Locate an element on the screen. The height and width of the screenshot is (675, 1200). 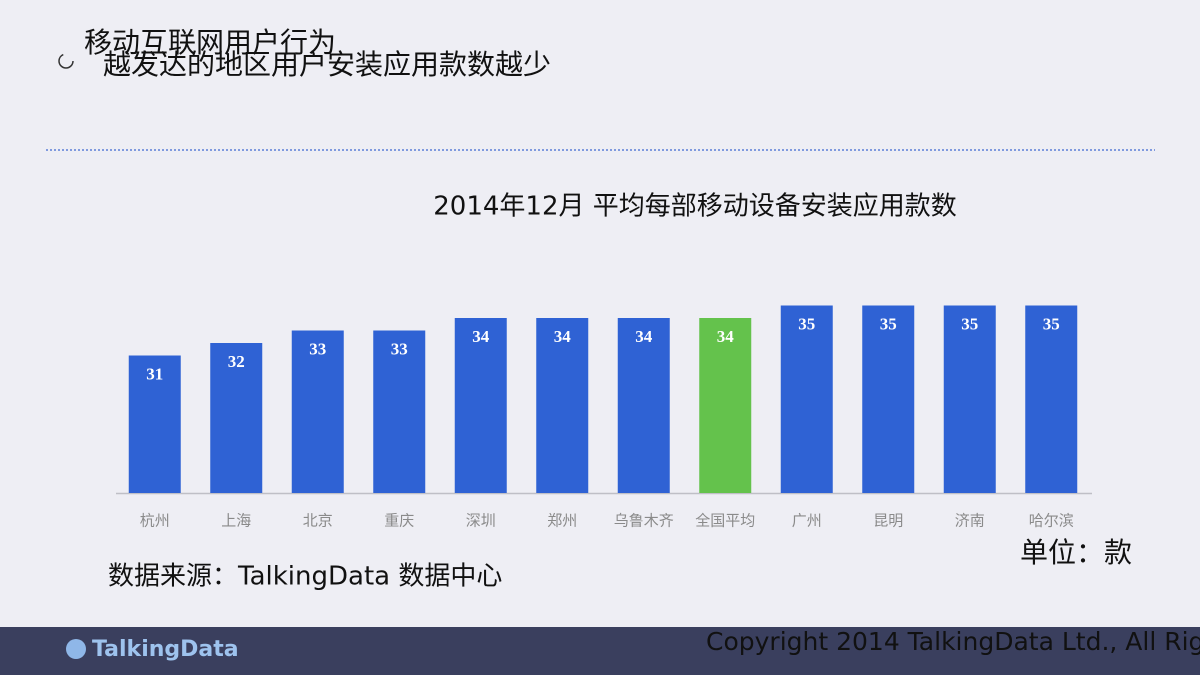
header-title: 移动互联网用户行为 is located at coordinates (210, 42).